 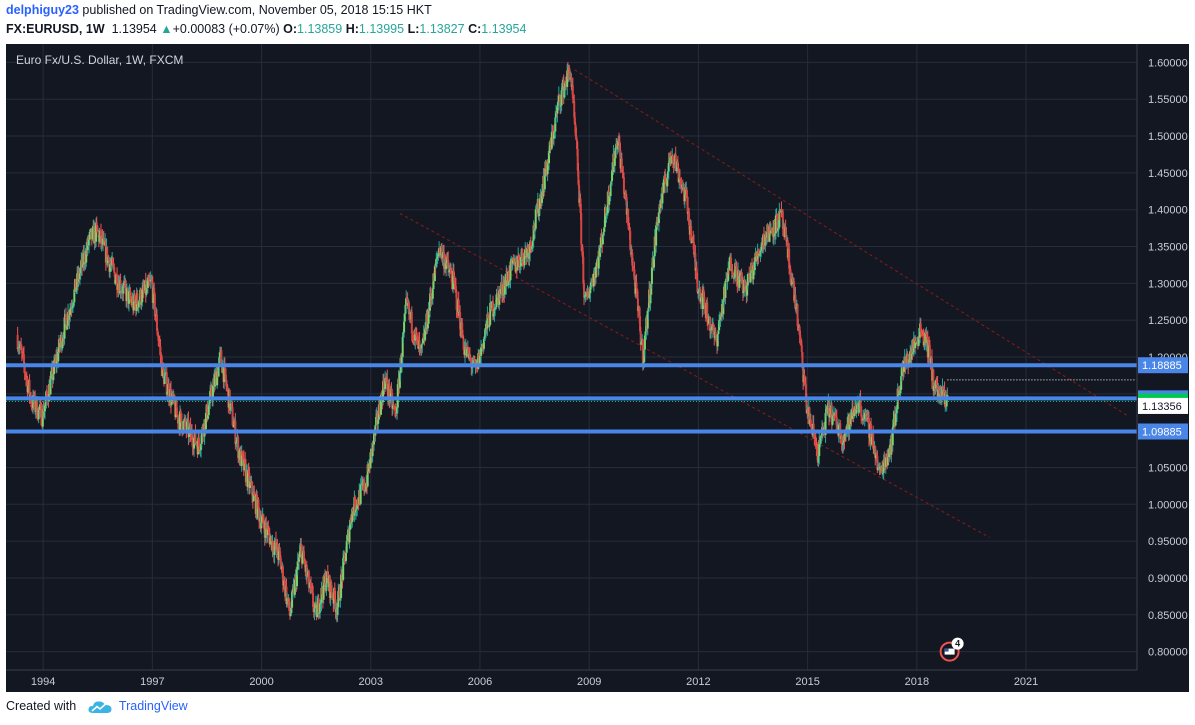 What do you see at coordinates (261, 682) in the screenshot?
I see `x-tick-label: 2000` at bounding box center [261, 682].